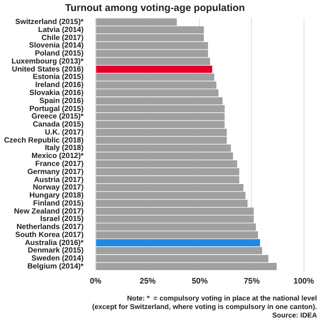  Describe the element at coordinates (155, 8) in the screenshot. I see `chart-title: Turnout among voting-age population` at that location.